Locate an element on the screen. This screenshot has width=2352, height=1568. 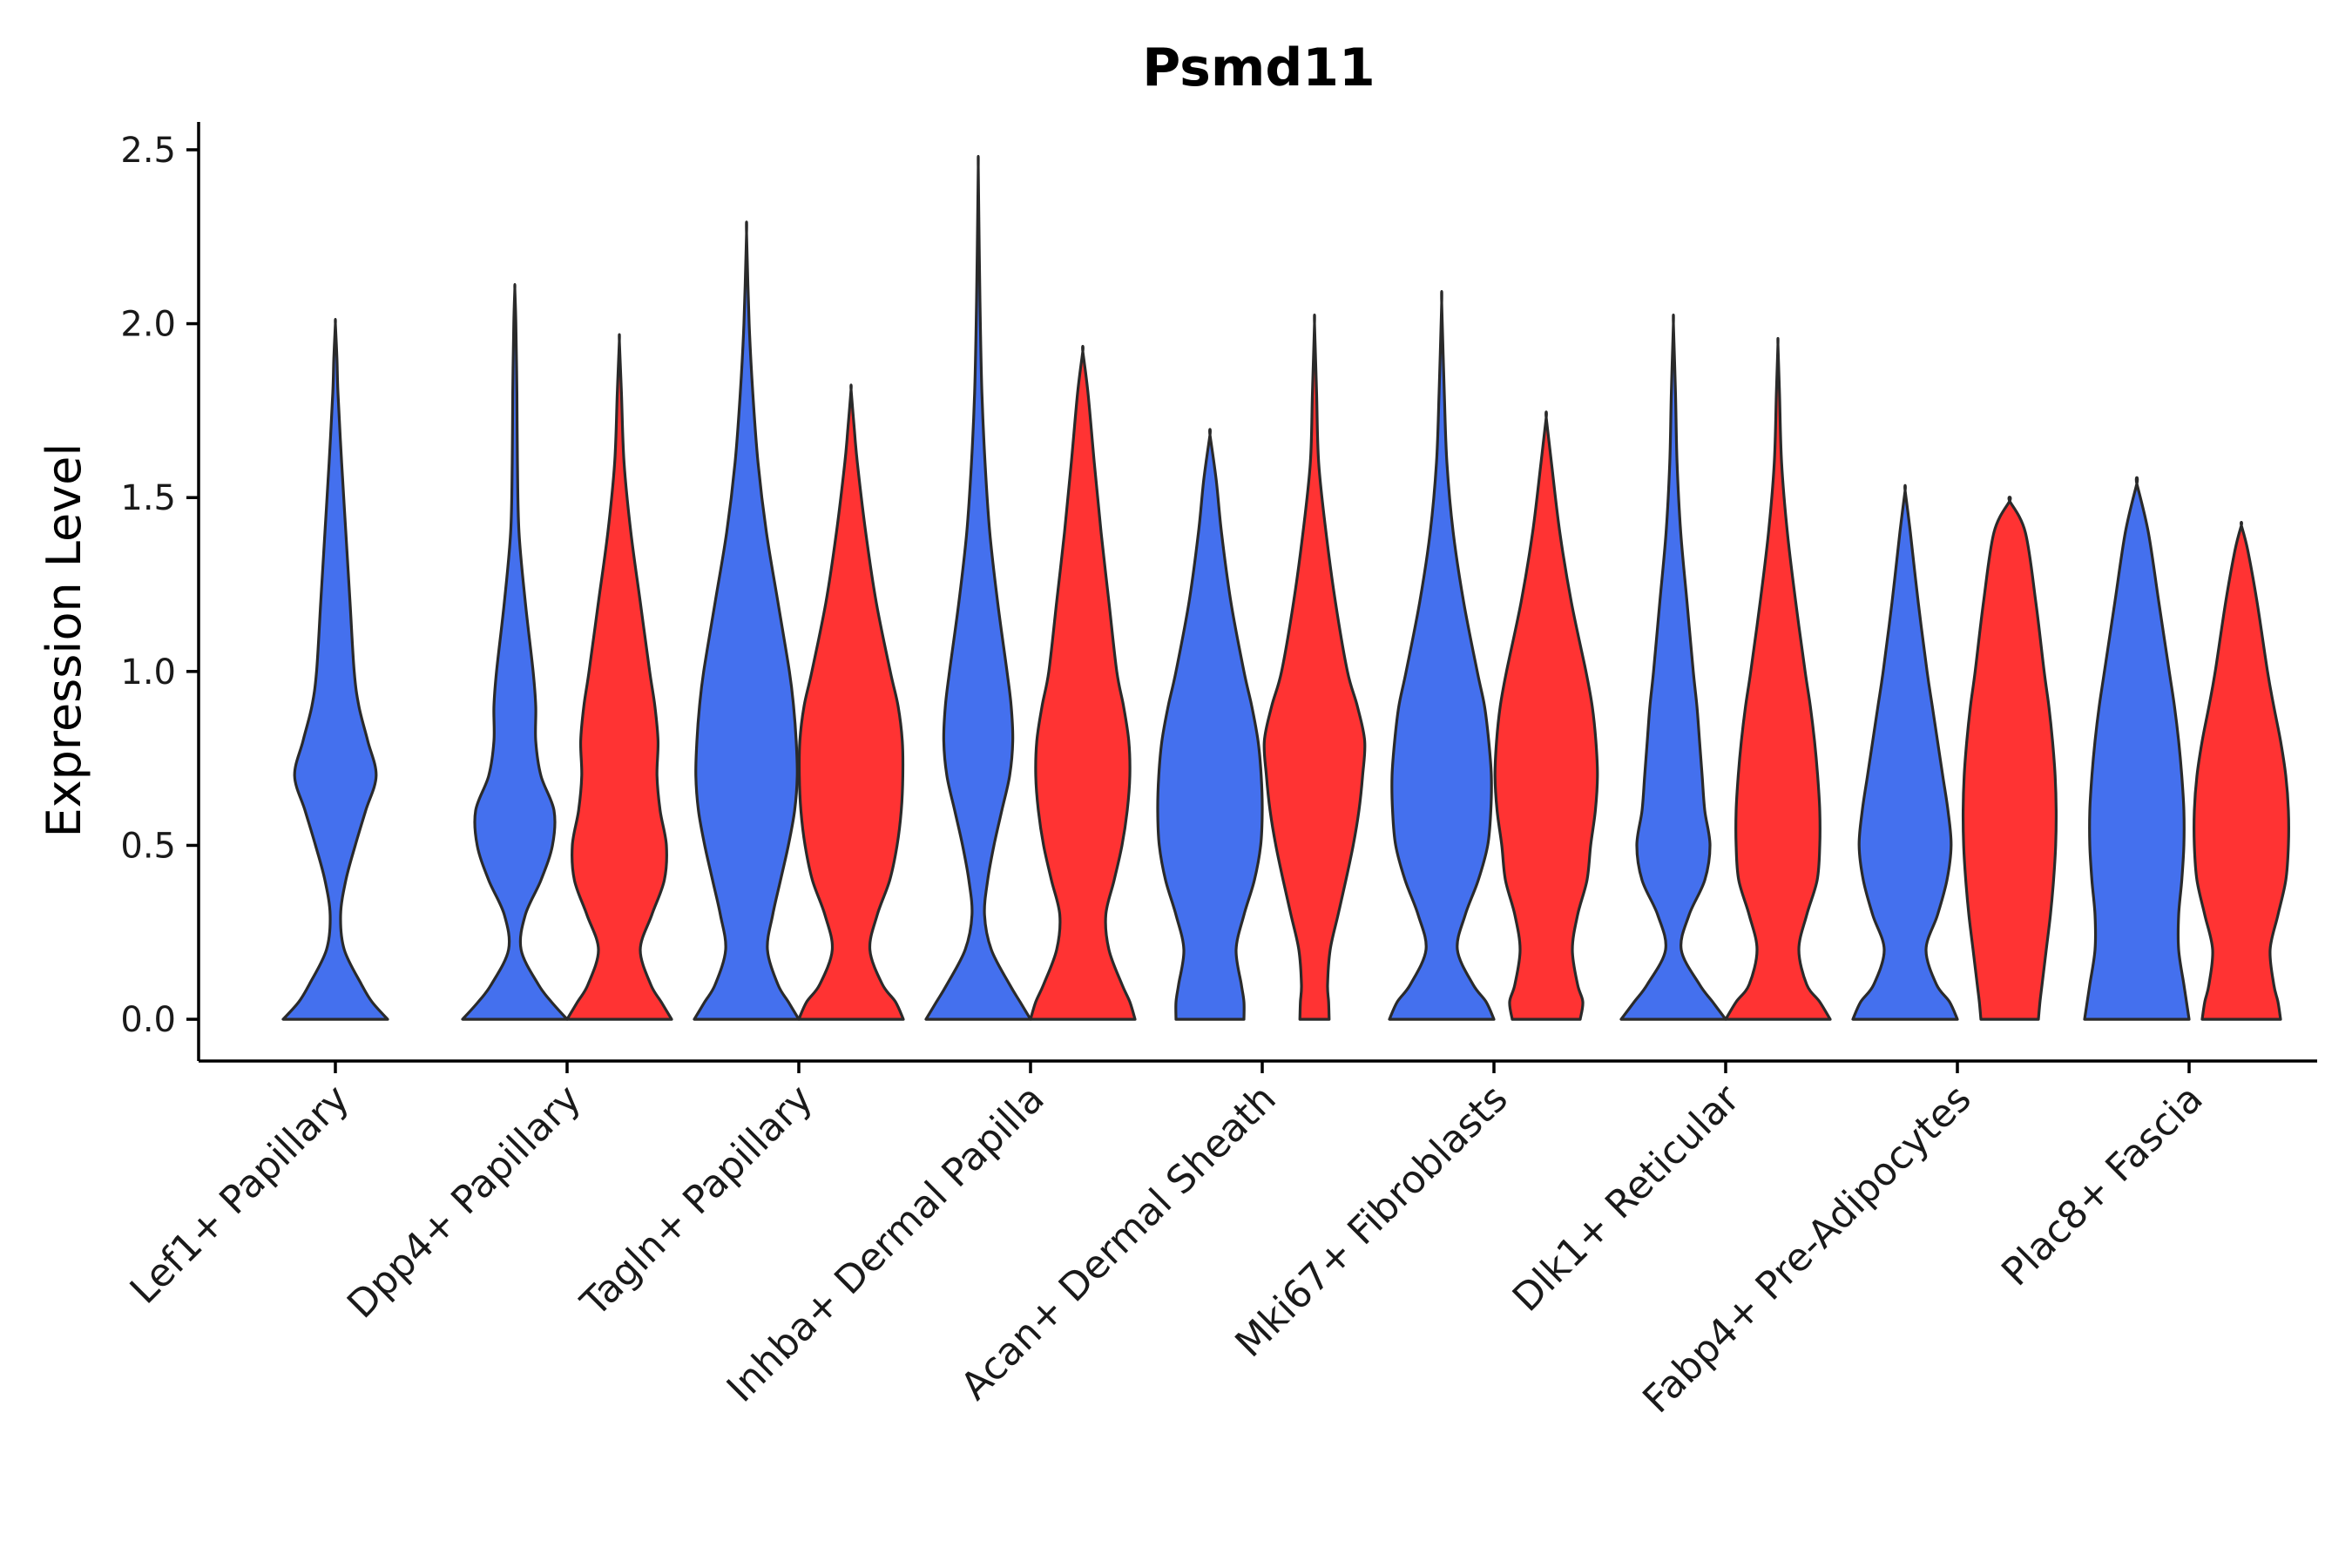
y-tick-label: 1.0 is located at coordinates (148, 672).